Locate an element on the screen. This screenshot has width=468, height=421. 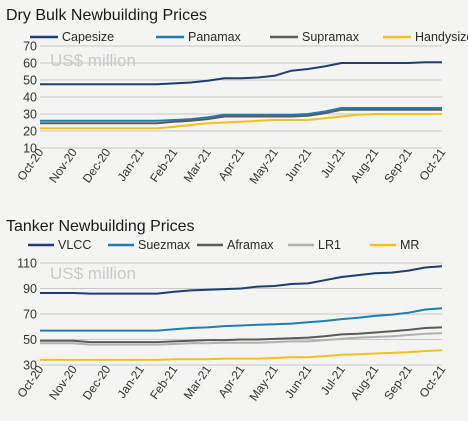
legend-label-suezmax: Suezmax is located at coordinates (164, 245).